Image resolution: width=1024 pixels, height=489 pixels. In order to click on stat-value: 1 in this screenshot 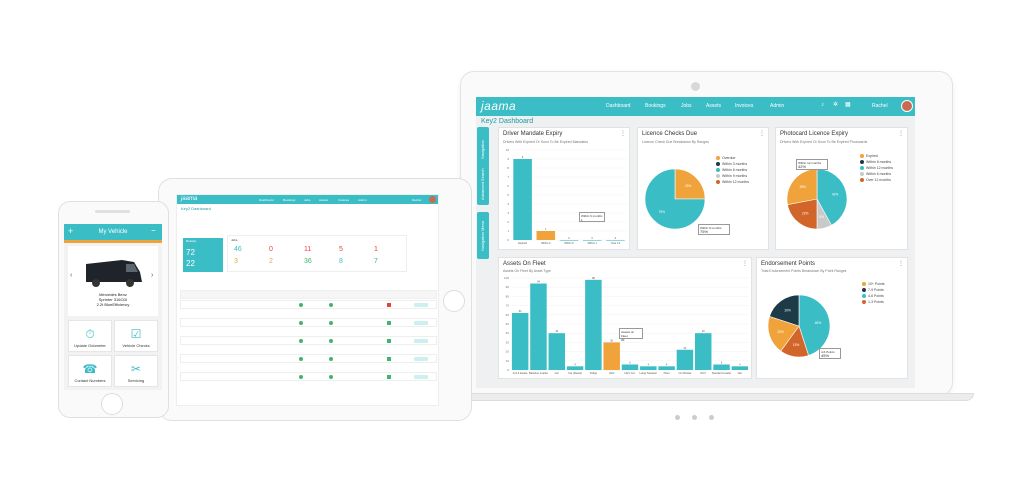, I will do `click(376, 249)`.